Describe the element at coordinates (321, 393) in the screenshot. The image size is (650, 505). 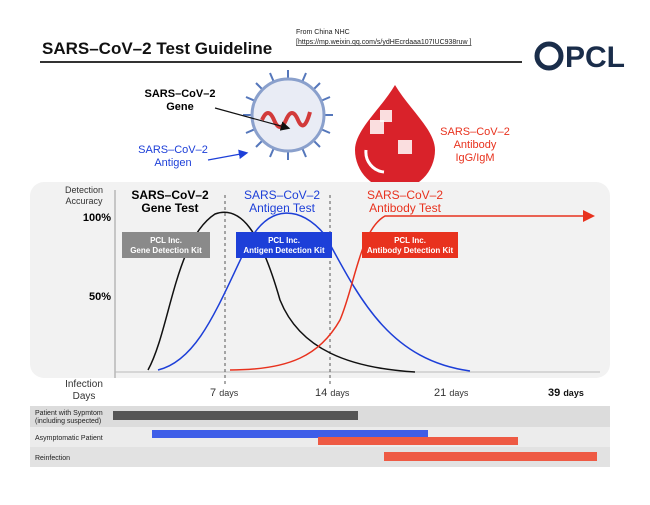
I see `x-label-num: 14` at that location.